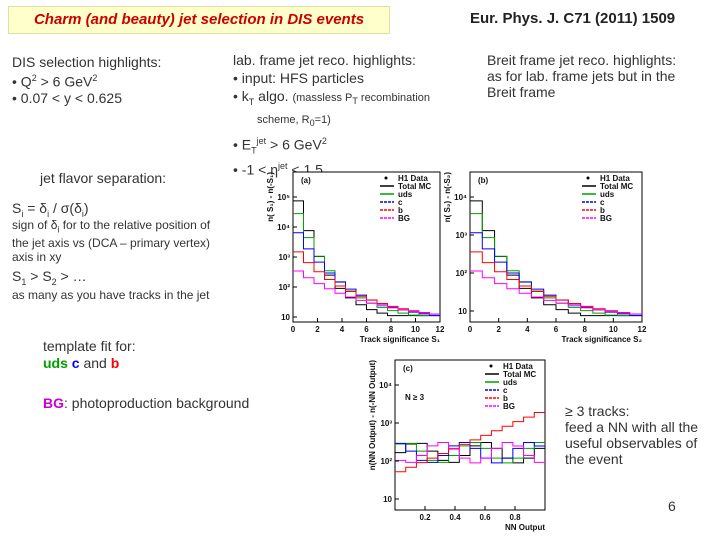  What do you see at coordinates (483, 180) in the screenshot?
I see `panel-label: (b)` at bounding box center [483, 180].